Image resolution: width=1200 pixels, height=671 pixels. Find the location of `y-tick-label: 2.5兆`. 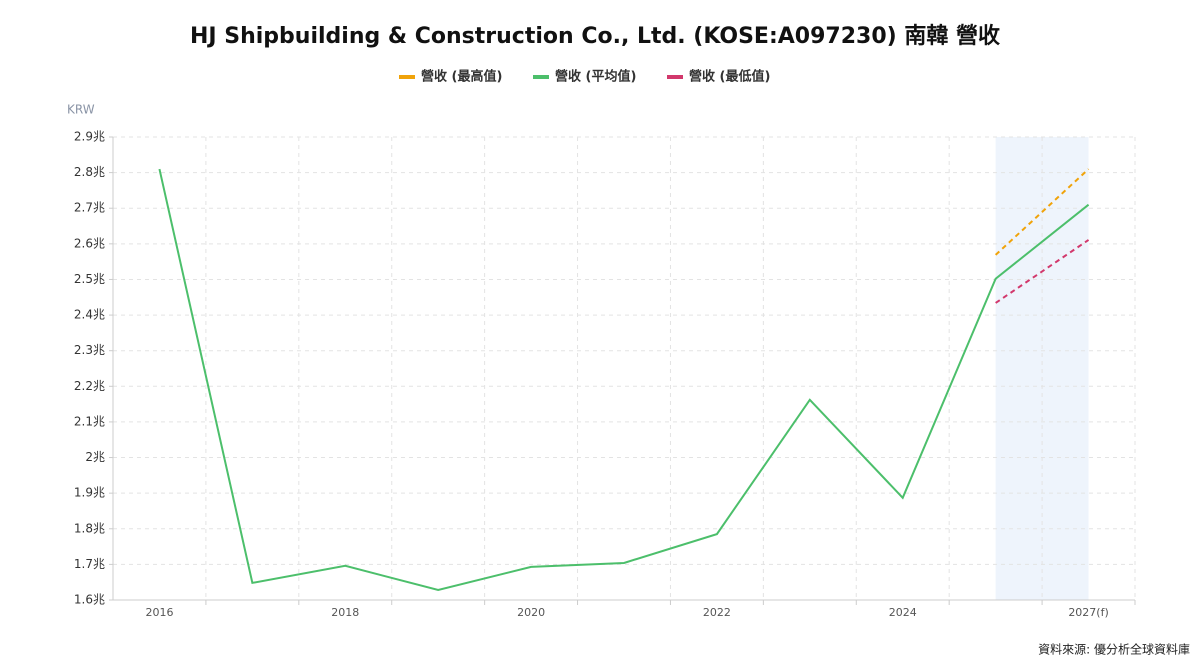

y-tick-label: 2.5兆 is located at coordinates (89, 279).